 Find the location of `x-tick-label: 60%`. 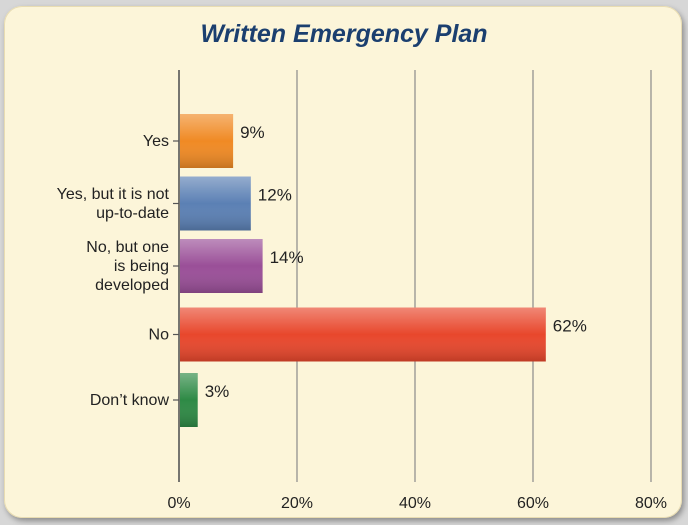

x-tick-label: 60% is located at coordinates (533, 503).